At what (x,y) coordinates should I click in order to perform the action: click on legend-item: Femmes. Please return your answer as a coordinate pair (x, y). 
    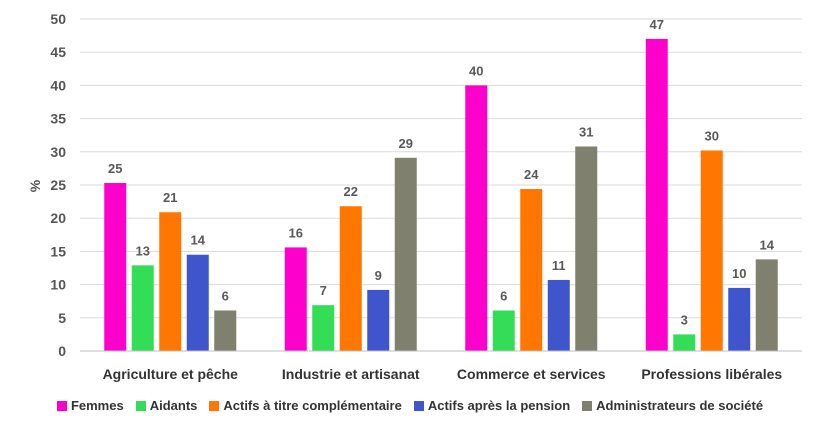
    Looking at the image, I should click on (90, 405).